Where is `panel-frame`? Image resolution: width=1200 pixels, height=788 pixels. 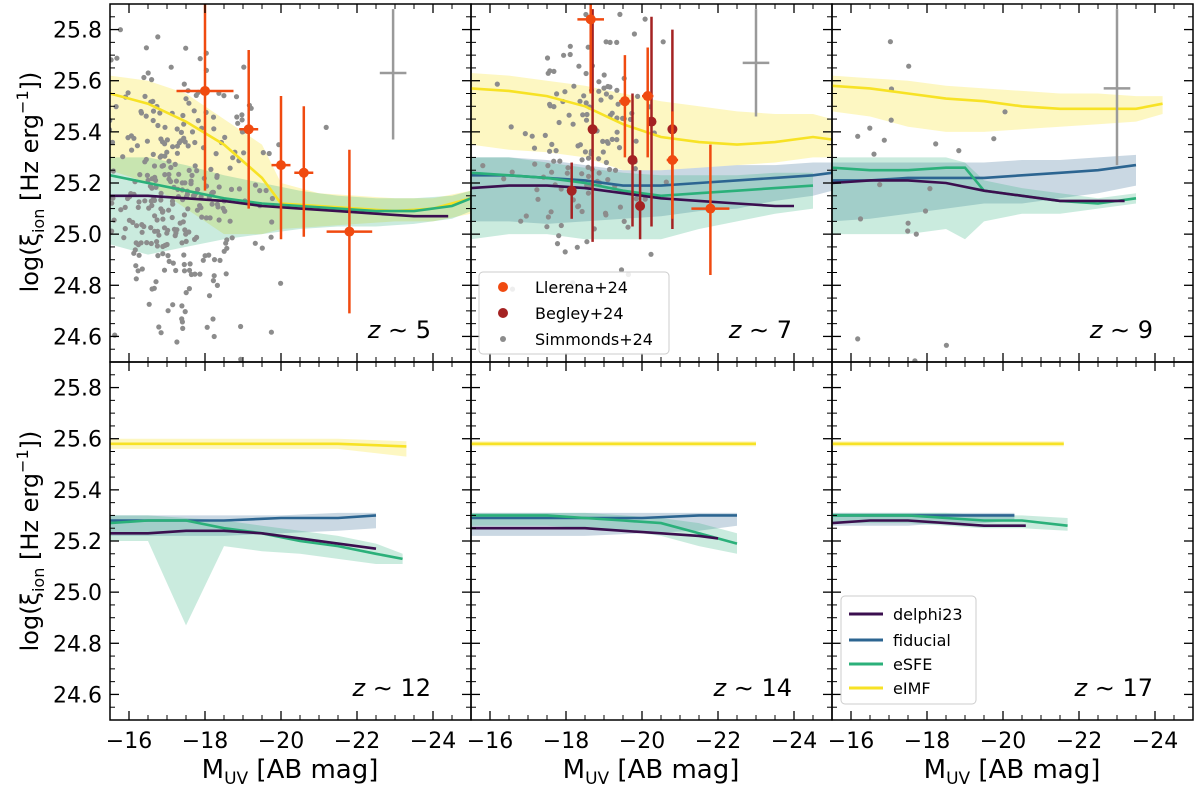 panel-frame is located at coordinates (651, 541).